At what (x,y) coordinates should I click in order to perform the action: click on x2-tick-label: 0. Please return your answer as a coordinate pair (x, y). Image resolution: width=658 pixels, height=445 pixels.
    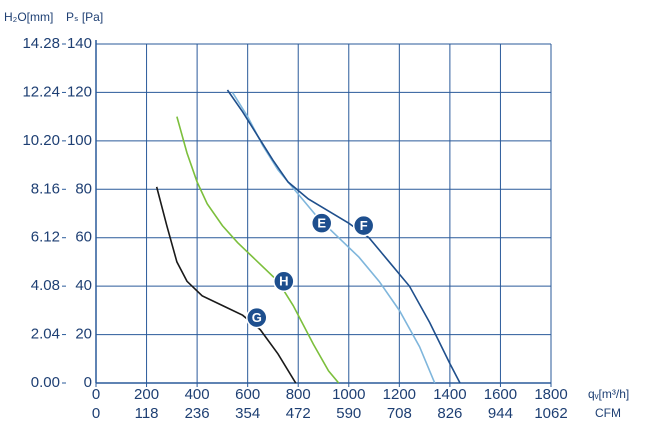
    Looking at the image, I should click on (96, 413).